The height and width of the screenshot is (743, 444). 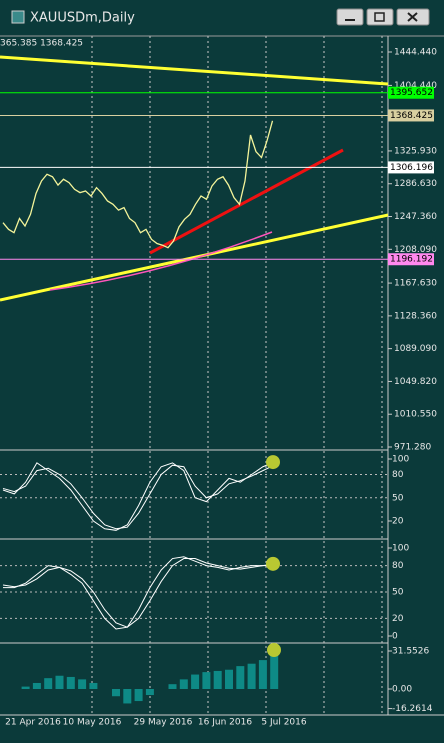 What do you see at coordinates (402, 690) in the screenshot?
I see `osc-tick-label: 0.00` at bounding box center [402, 690].